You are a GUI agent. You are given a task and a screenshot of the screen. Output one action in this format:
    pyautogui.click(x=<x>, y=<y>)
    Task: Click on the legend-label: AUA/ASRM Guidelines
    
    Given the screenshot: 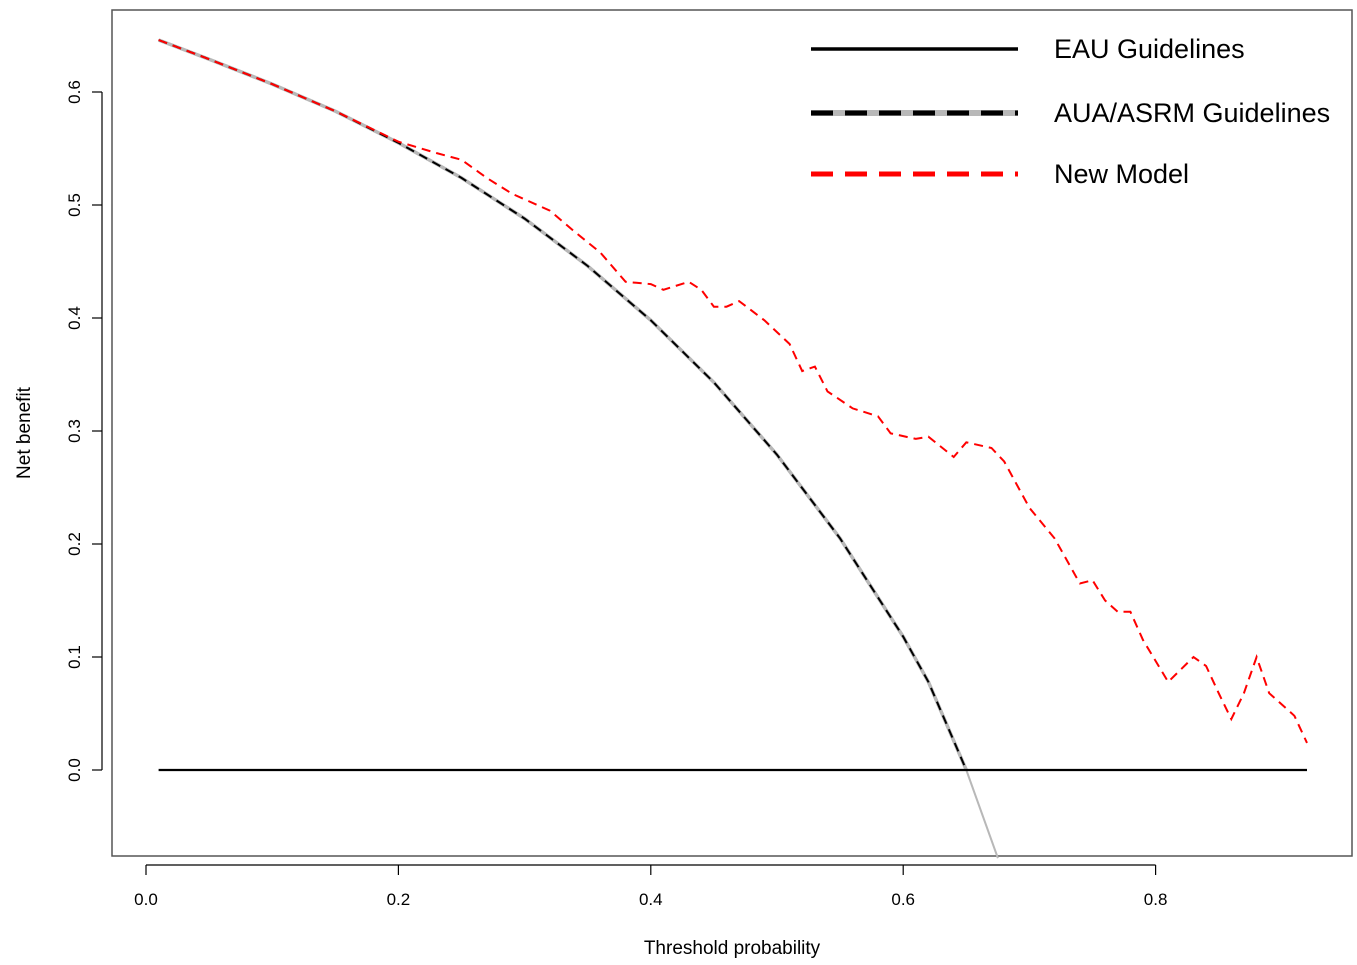 What is the action you would take?
    pyautogui.click(x=1192, y=113)
    